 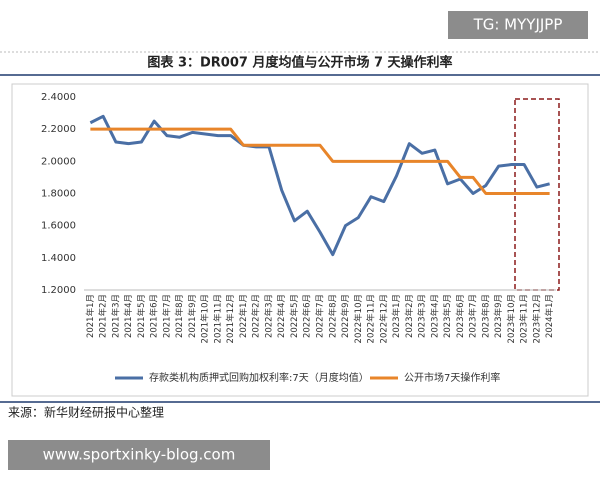 What do you see at coordinates (58, 97) in the screenshot?
I see `y-tick-label: 2.4000` at bounding box center [58, 97].